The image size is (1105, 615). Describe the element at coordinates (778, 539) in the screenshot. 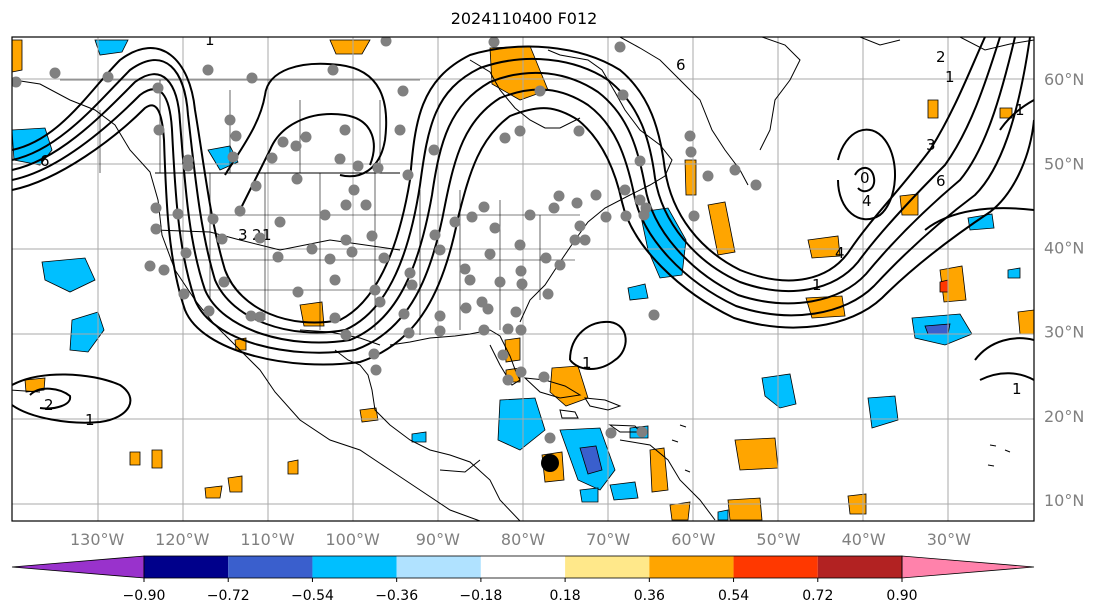

I see `longitude-label: 50°W` at that location.